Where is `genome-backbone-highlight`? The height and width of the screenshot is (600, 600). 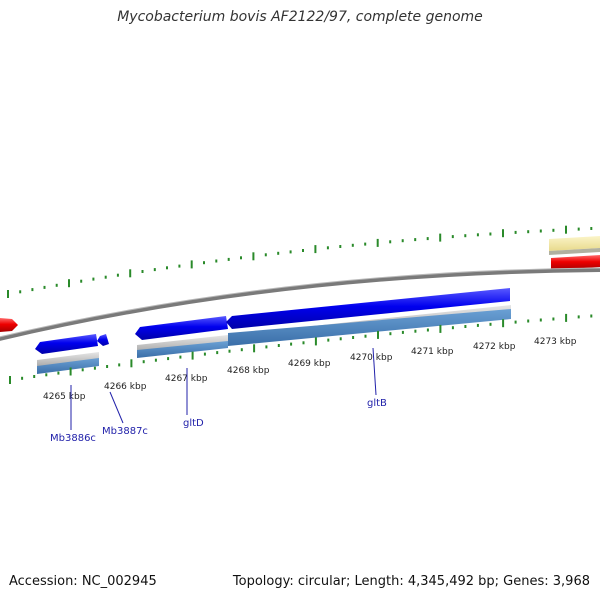
genome-backbone-highlight is located at coordinates (300, 302).